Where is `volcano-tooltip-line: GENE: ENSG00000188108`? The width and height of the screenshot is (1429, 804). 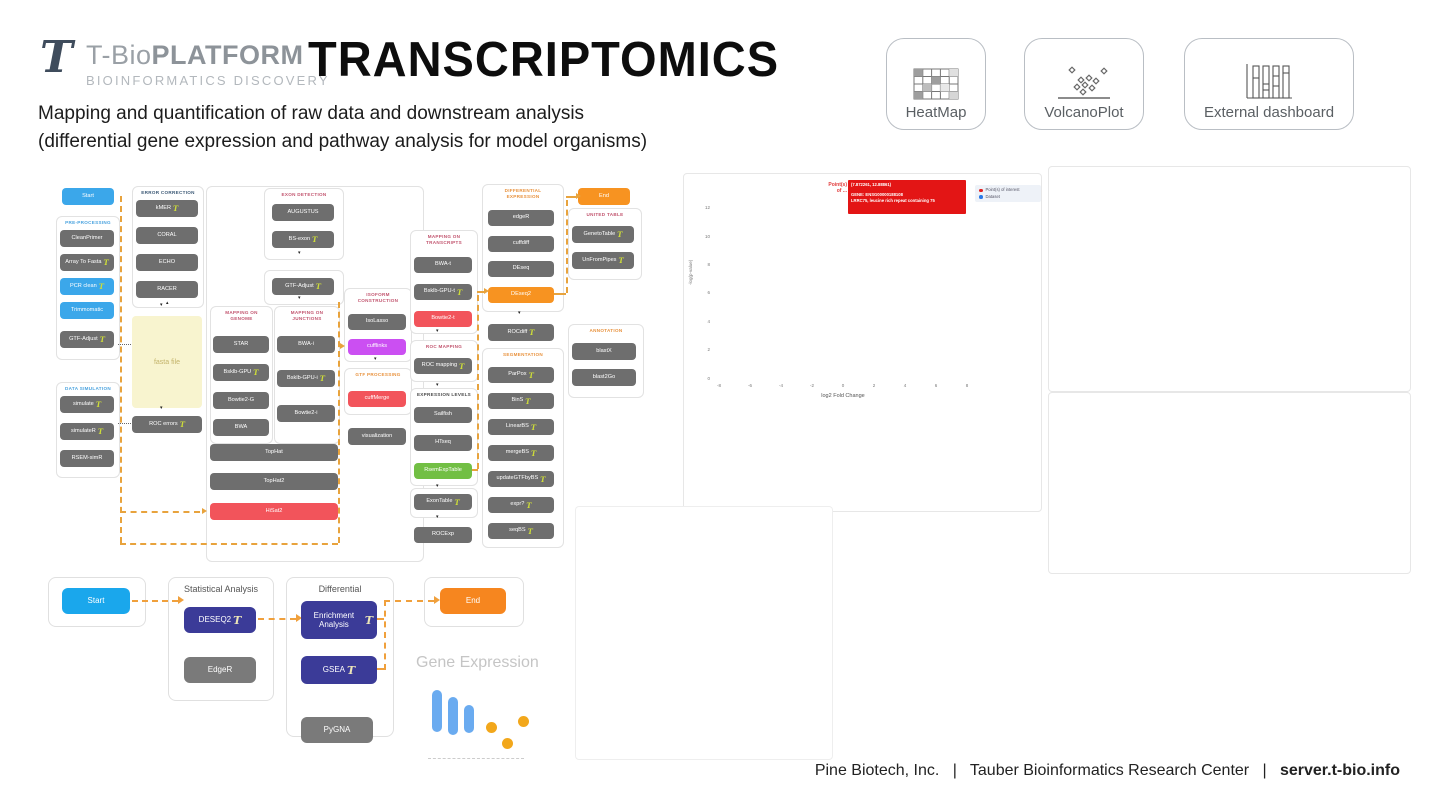
volcano-tooltip-line: GENE: ENSG00000188108 is located at coordinates (877, 195).